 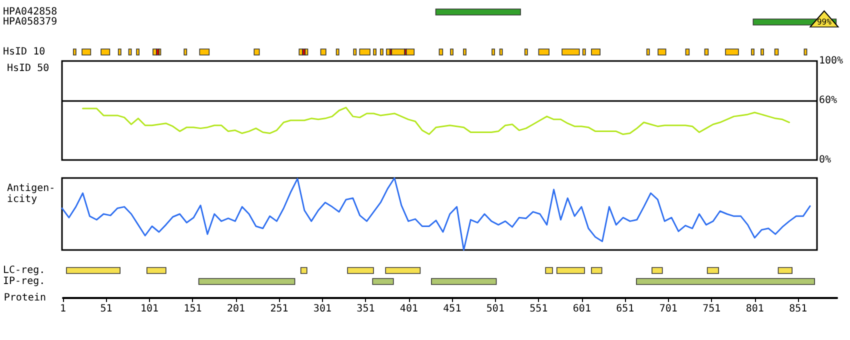 I want to click on y-tick-label: LC-reg., so click(x=24, y=270).